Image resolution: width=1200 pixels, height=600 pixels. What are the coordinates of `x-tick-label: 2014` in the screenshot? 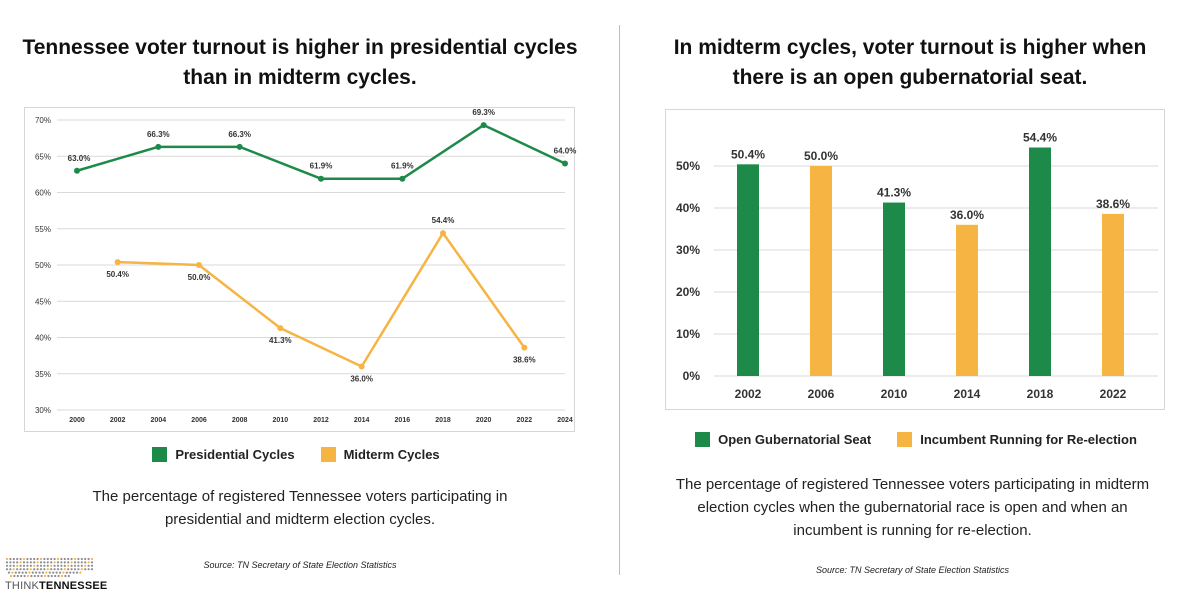 It's located at (362, 420).